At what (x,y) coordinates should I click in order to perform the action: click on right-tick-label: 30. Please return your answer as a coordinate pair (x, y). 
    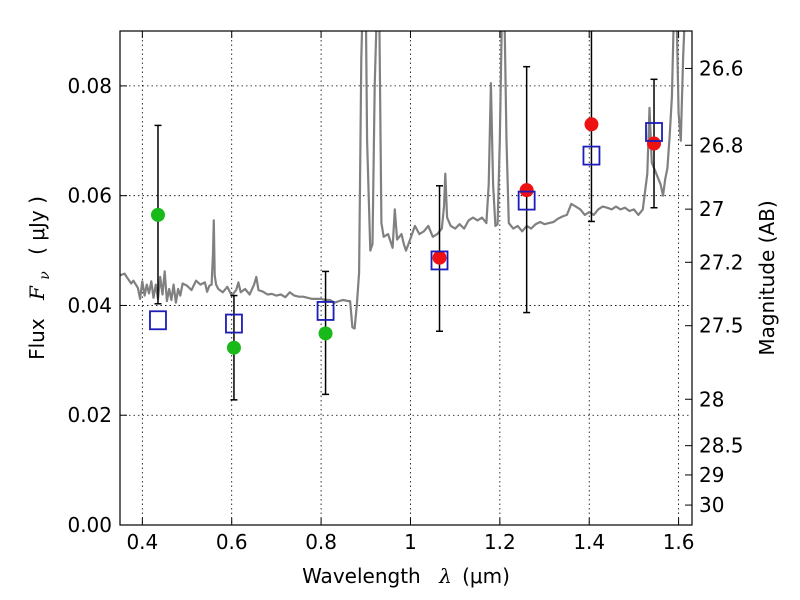
    Looking at the image, I should click on (711, 505).